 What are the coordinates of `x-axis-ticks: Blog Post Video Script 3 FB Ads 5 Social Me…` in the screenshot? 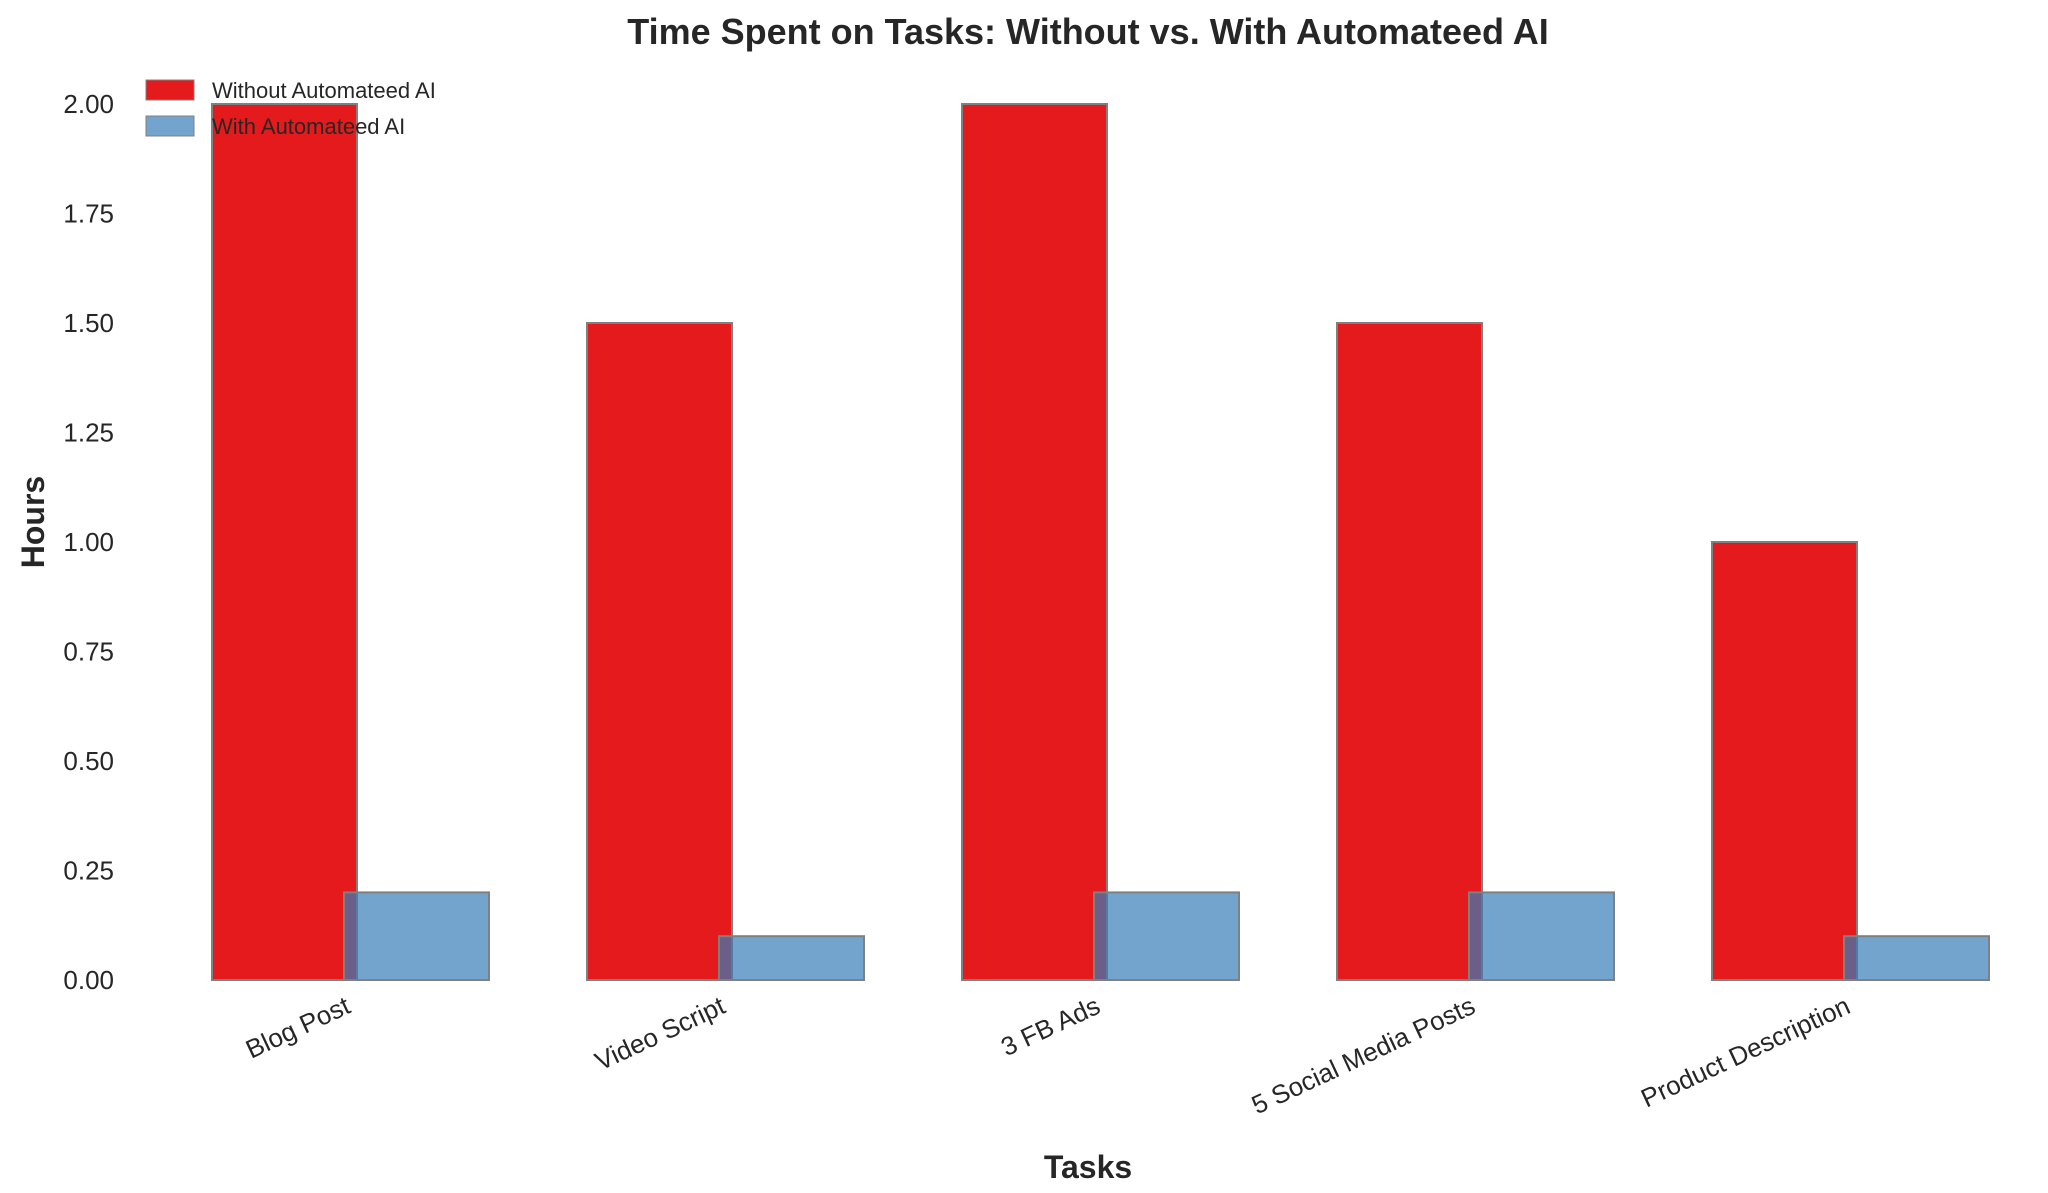 It's located at (1048, 1055).